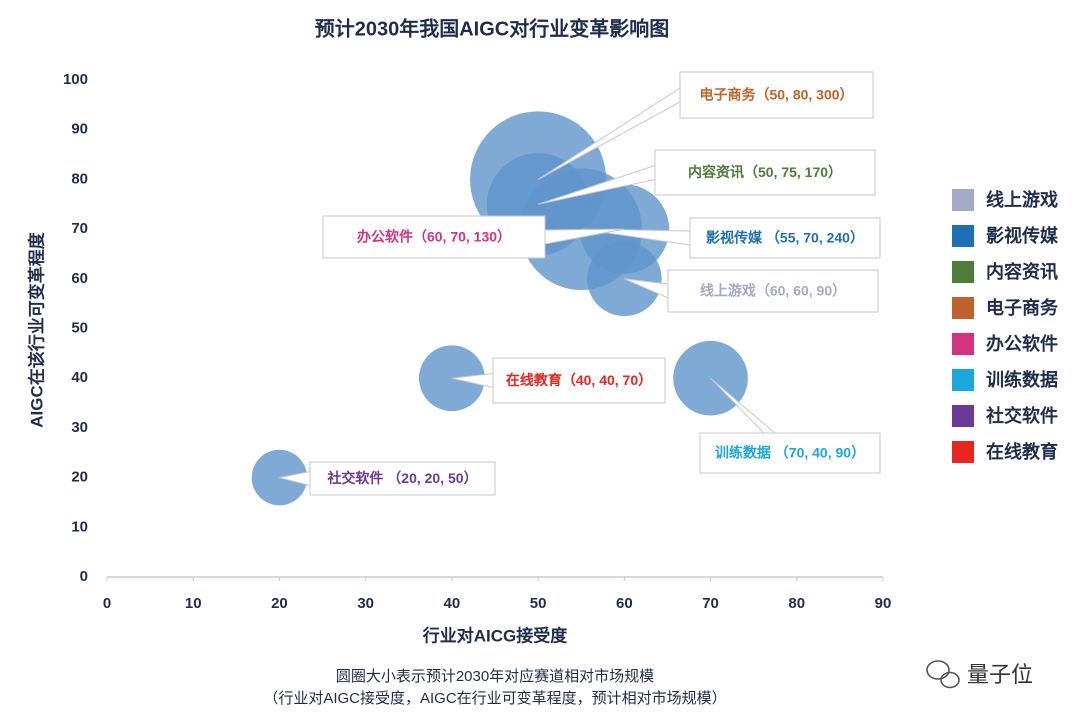  I want to click on legend-label: 办公软件, so click(1022, 343).